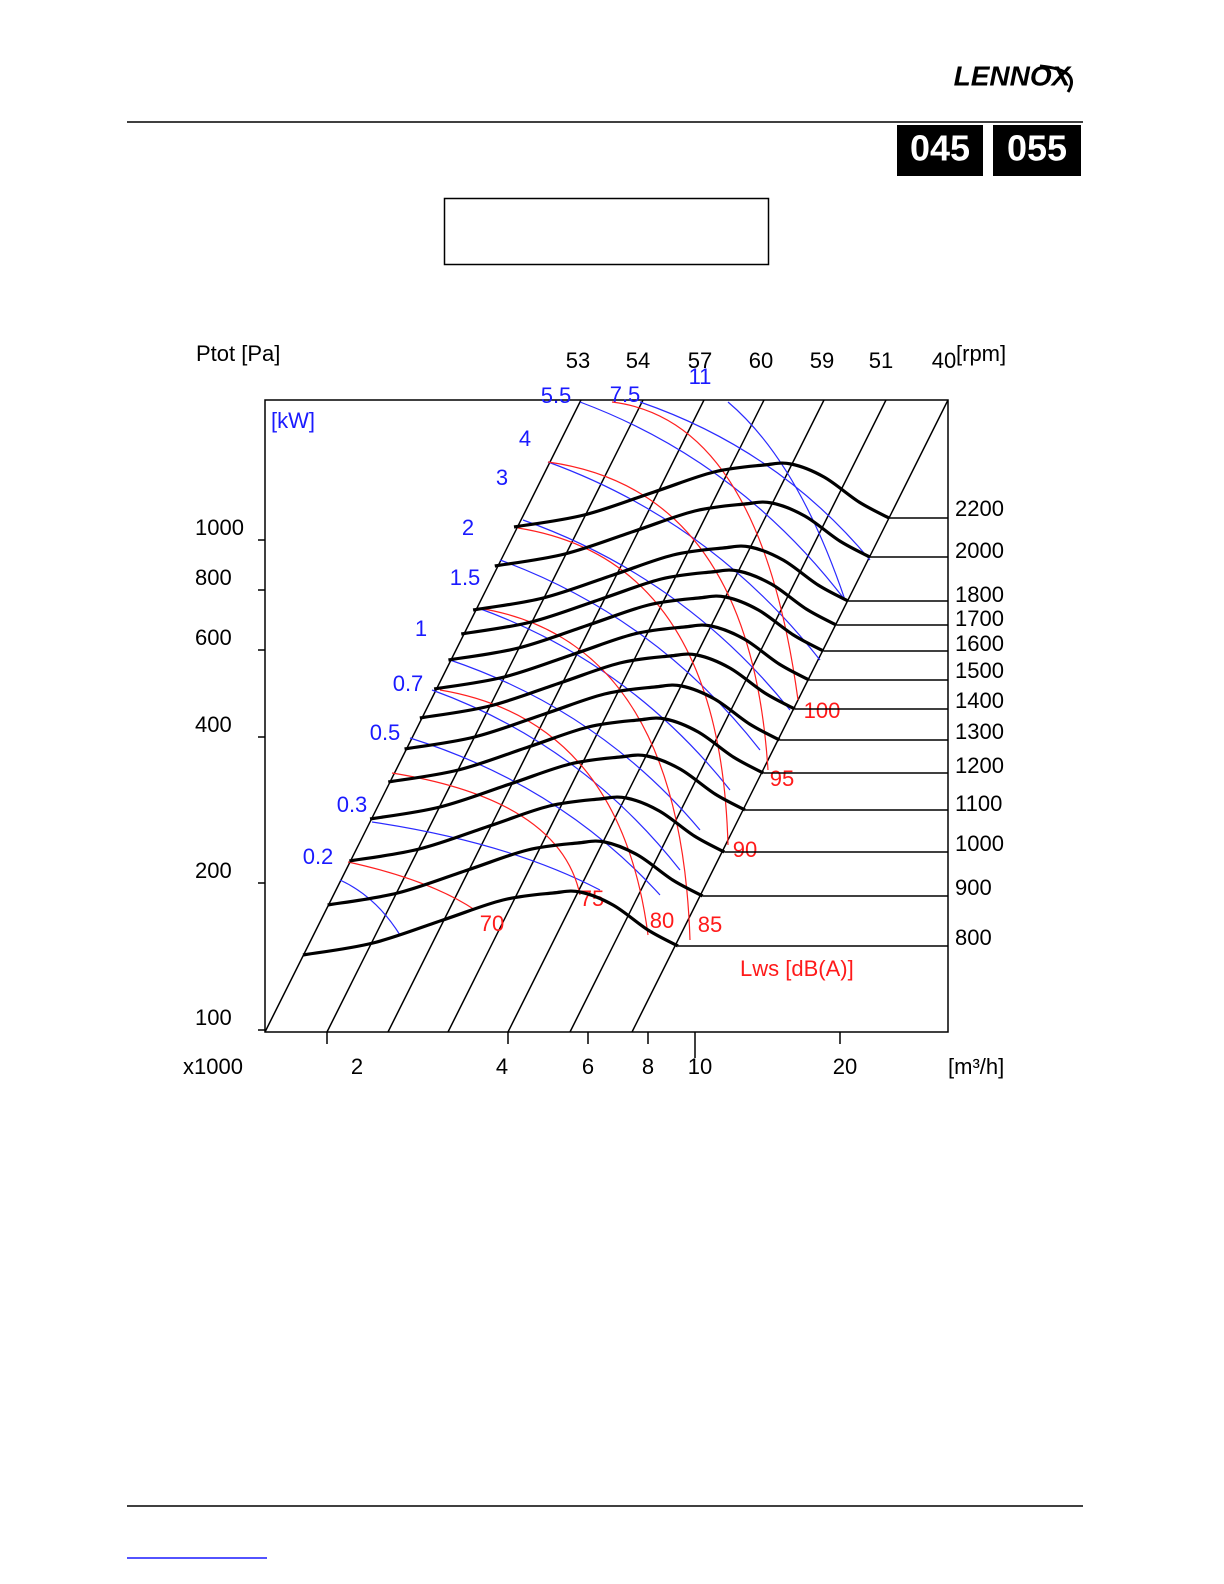 This screenshot has height=1584, width=1224. What do you see at coordinates (845, 1066) in the screenshot?
I see `x-tick-label: 20` at bounding box center [845, 1066].